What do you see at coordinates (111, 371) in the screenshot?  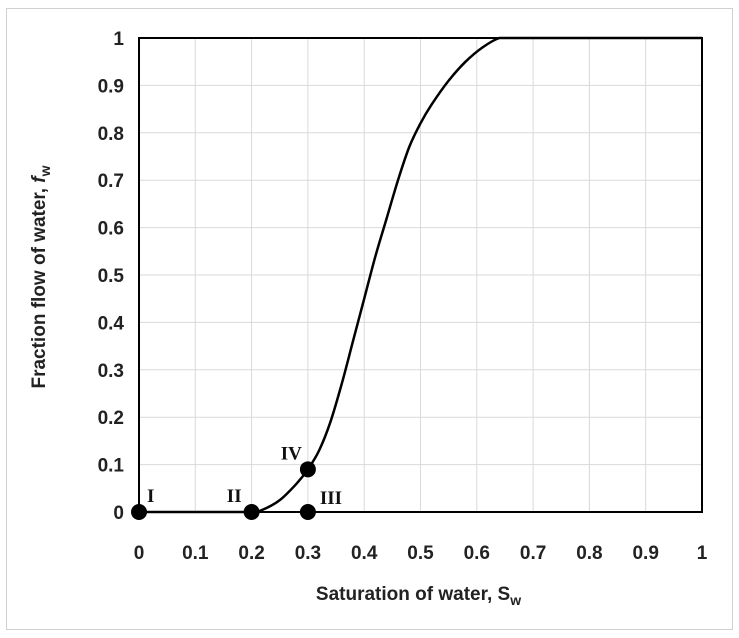 I see `y-tick-label: 0.3` at bounding box center [111, 371].